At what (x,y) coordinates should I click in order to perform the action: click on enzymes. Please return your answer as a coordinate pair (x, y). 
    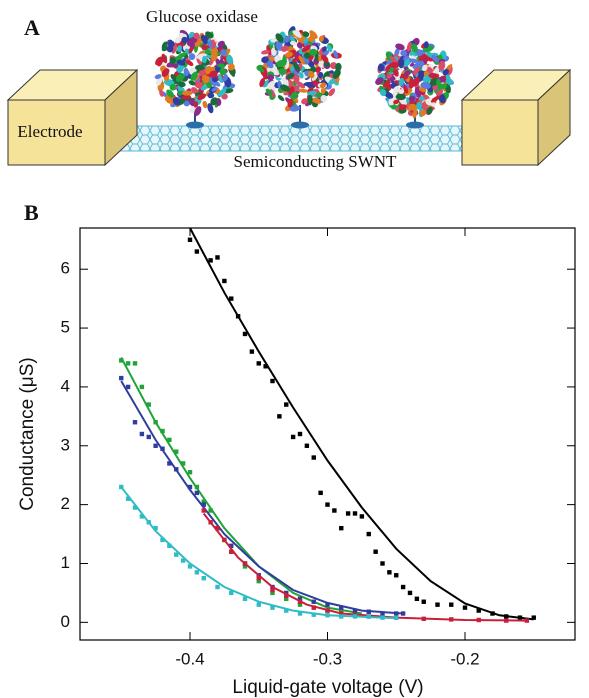
    Looking at the image, I should click on (304, 77).